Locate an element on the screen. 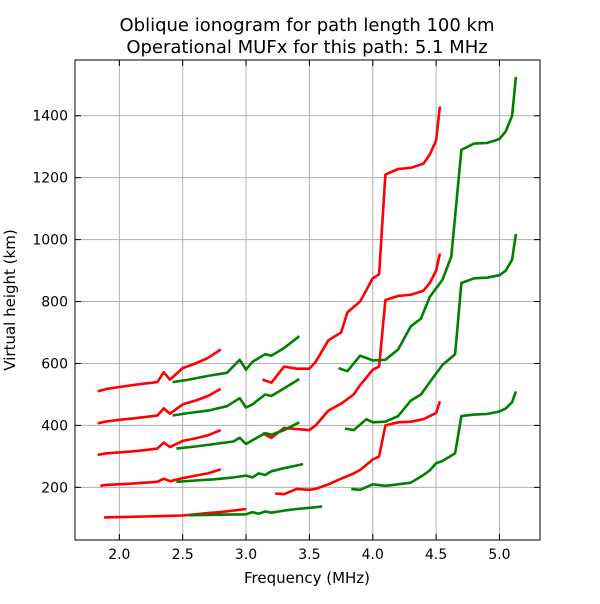 The image size is (600, 604). y-tick-label: 1200 is located at coordinates (50, 179).